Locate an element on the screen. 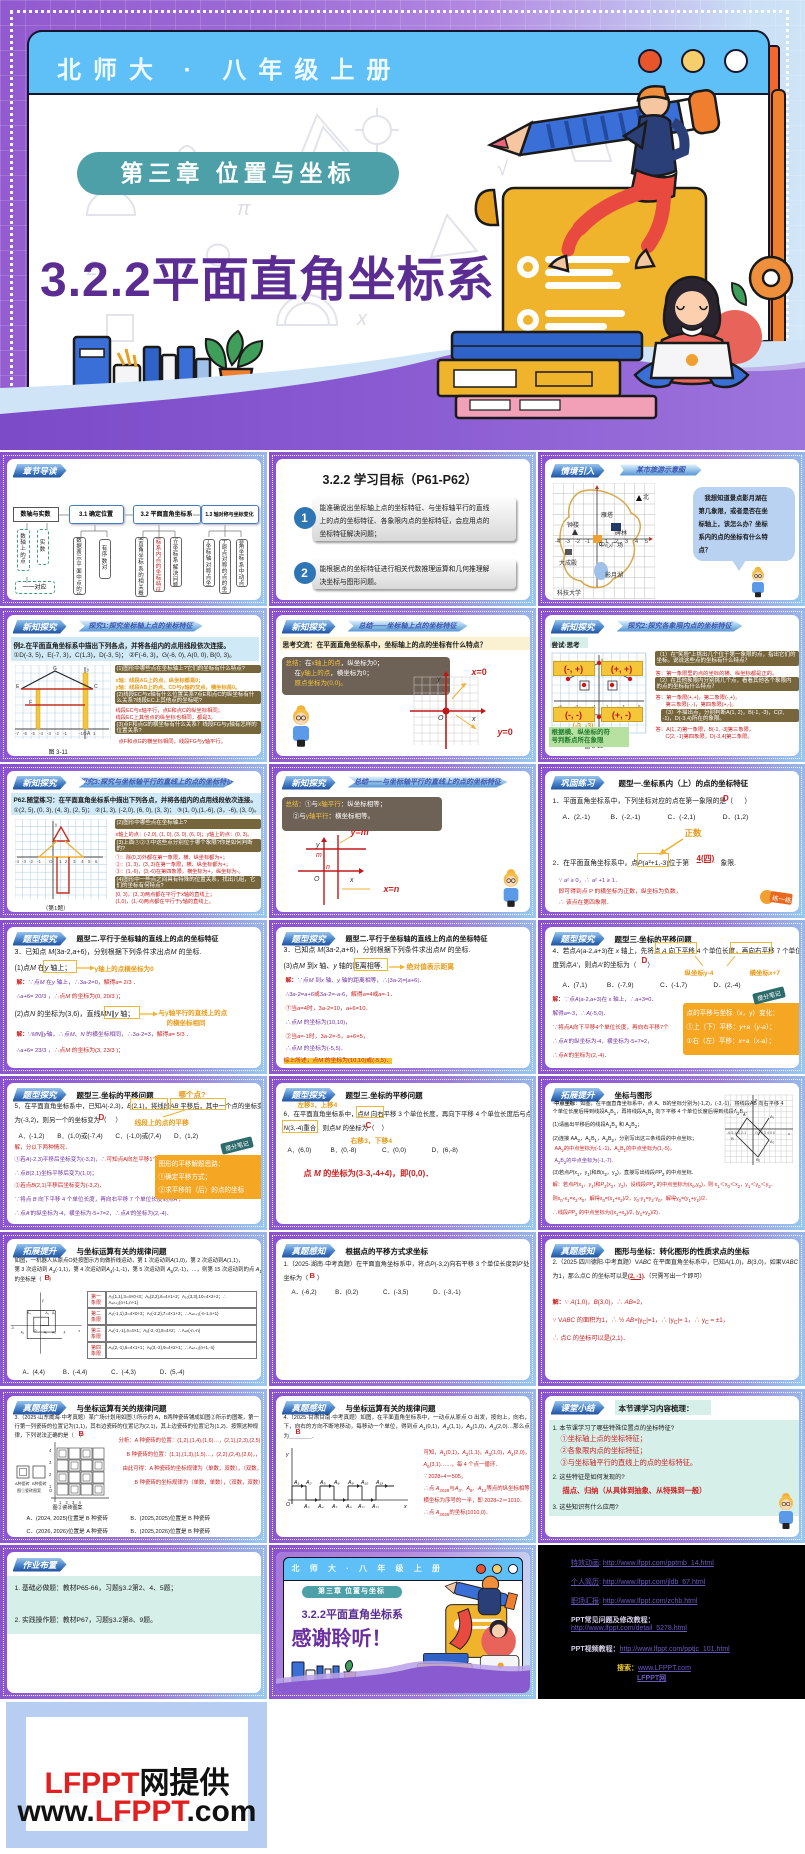 This screenshot has width=805, height=1854. svg-text: A₁₃ is located at coordinates (379, 1483).